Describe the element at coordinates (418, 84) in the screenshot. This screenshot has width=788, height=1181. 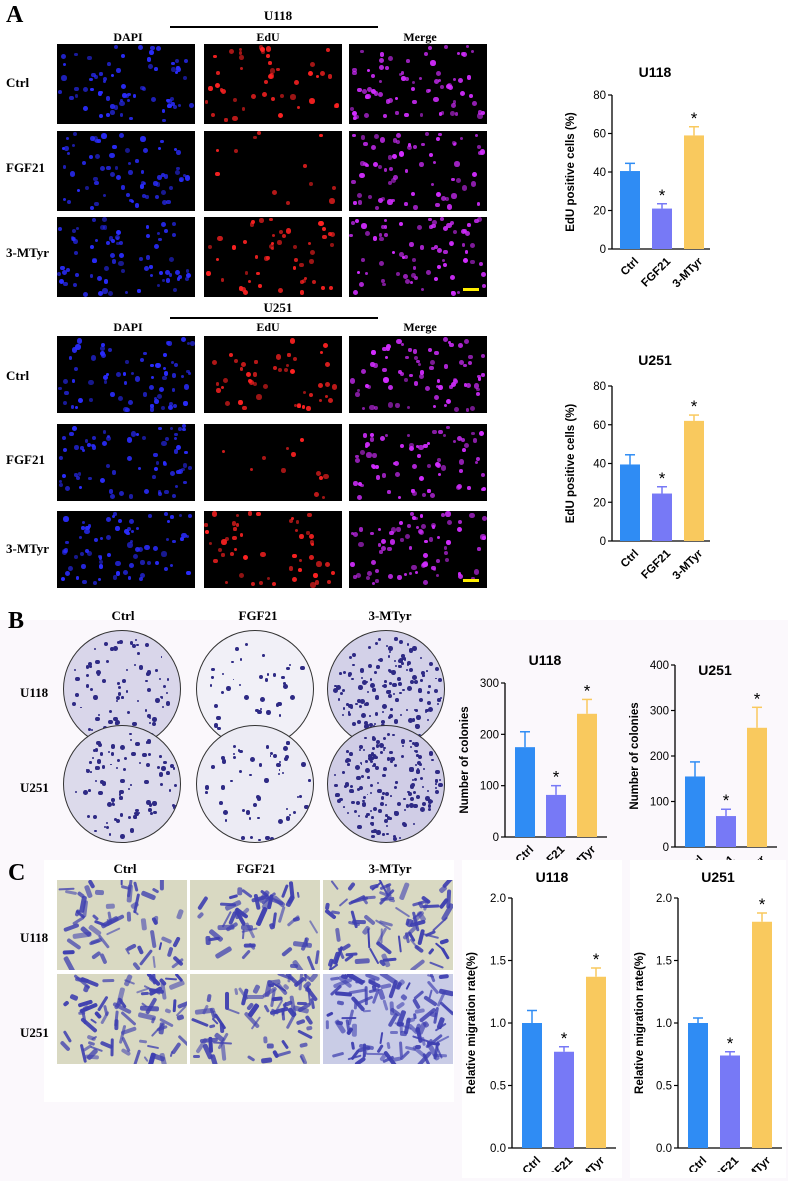
I see `u118-merge-image-row1` at that location.